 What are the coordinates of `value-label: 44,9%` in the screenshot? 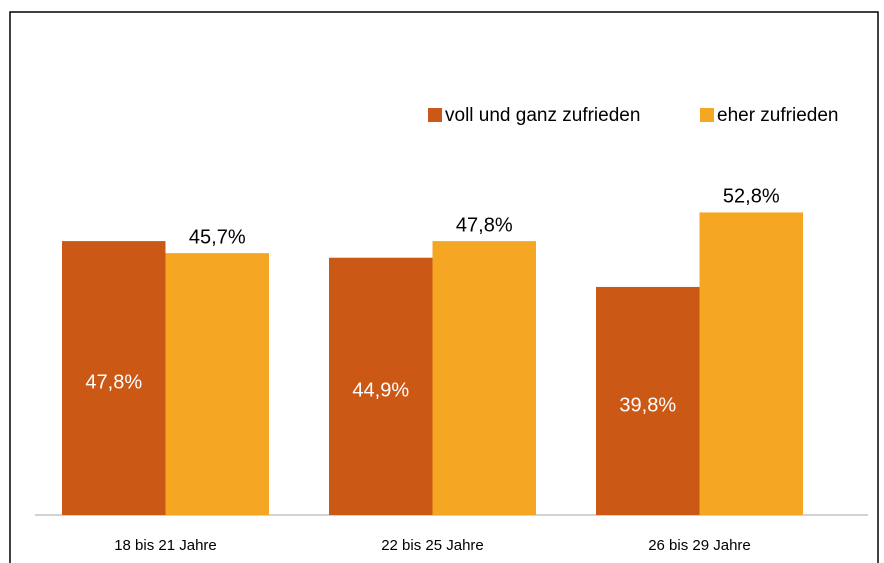 It's located at (380, 391).